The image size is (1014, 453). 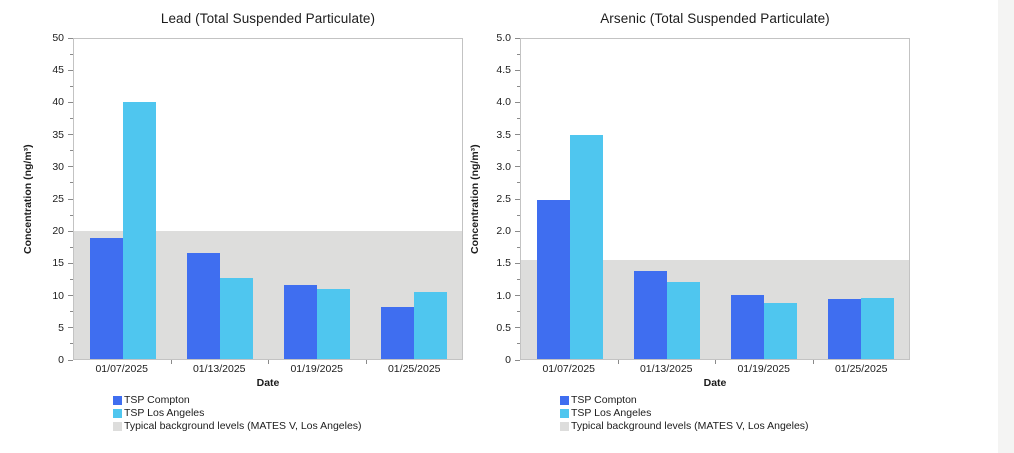 What do you see at coordinates (61, 327) in the screenshot?
I see `y-tick-label: 5` at bounding box center [61, 327].